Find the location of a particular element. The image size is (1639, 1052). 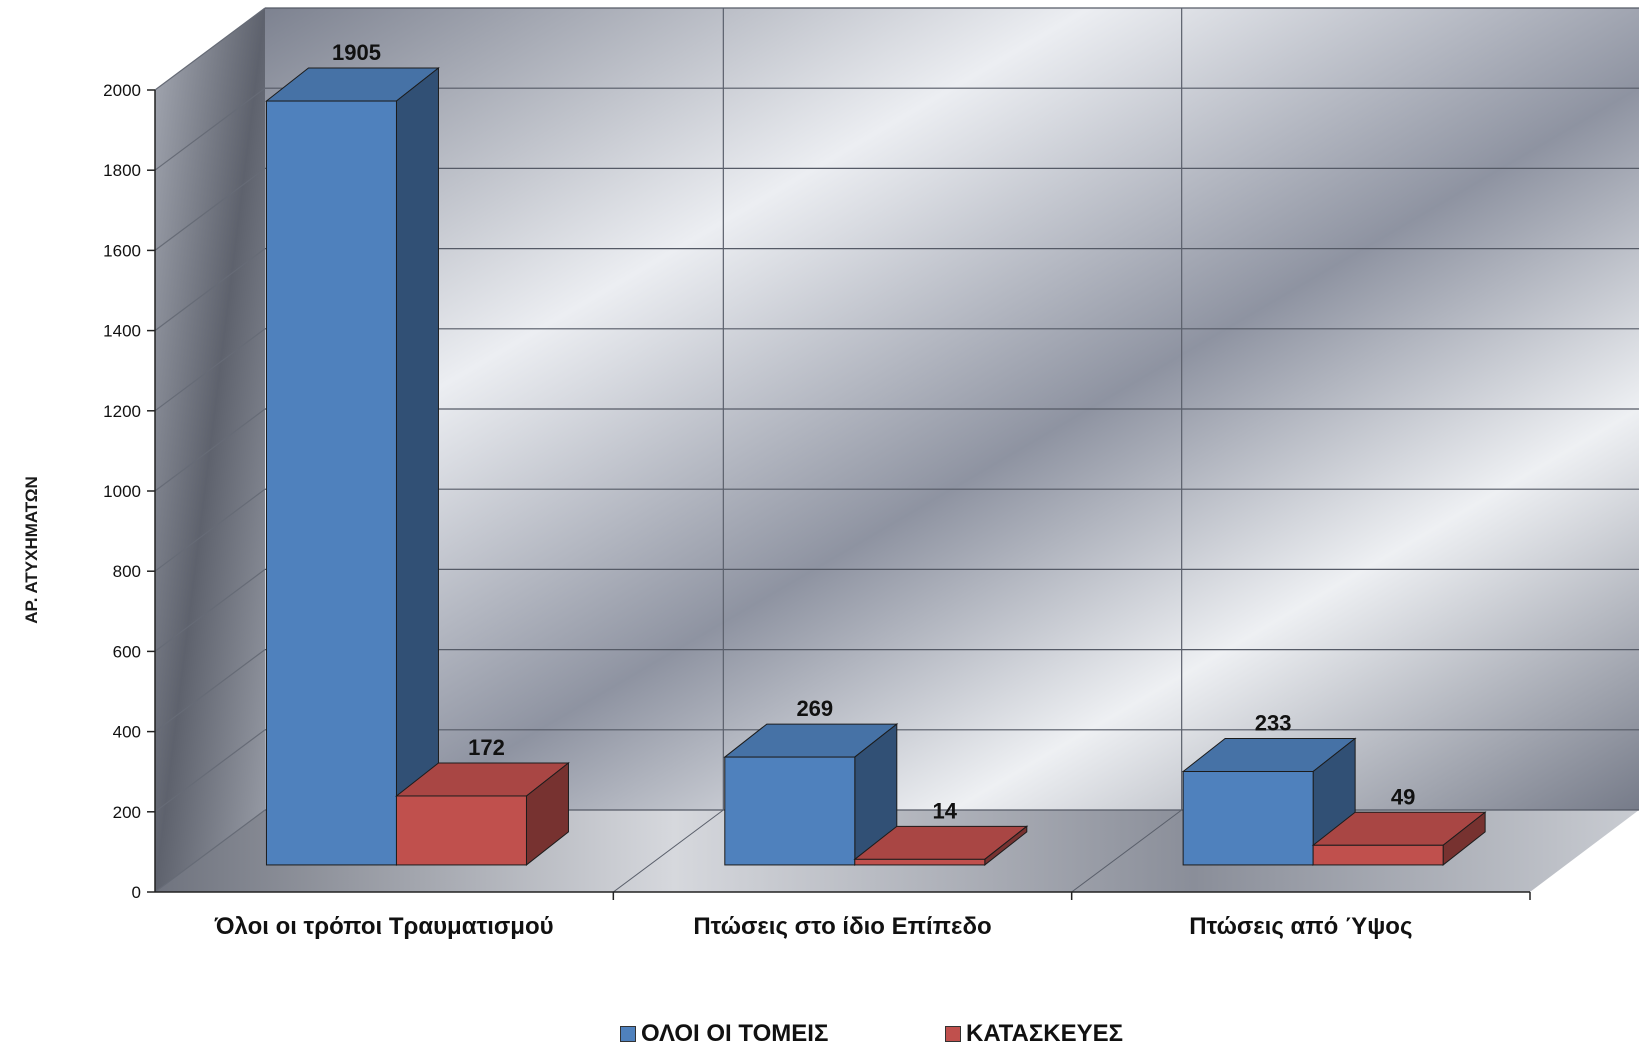

legend-label-all-sectors: ΟΛΟΙ ΟΙ ΤΟΜΕΙΣ is located at coordinates (735, 1033).